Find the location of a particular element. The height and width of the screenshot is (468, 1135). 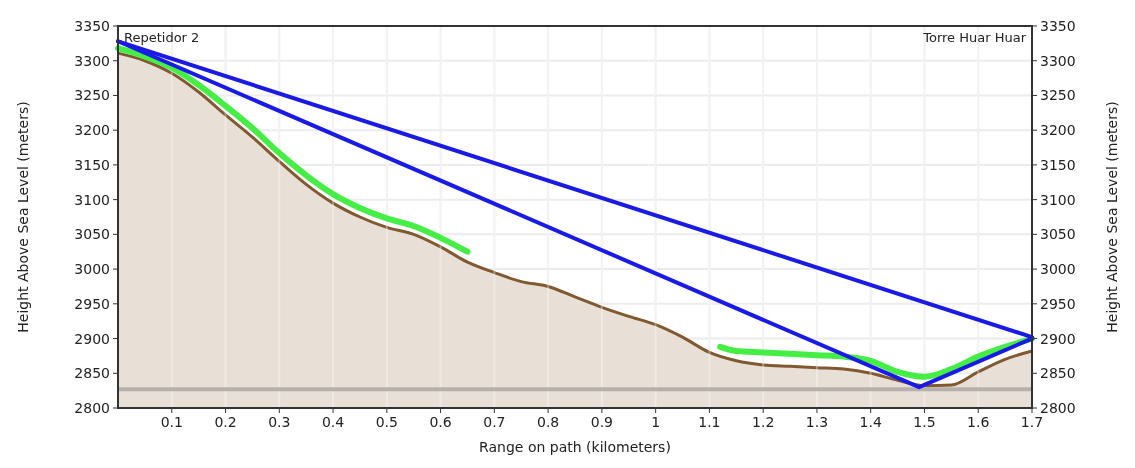

x-tick-label: 0.2 is located at coordinates (225, 422).